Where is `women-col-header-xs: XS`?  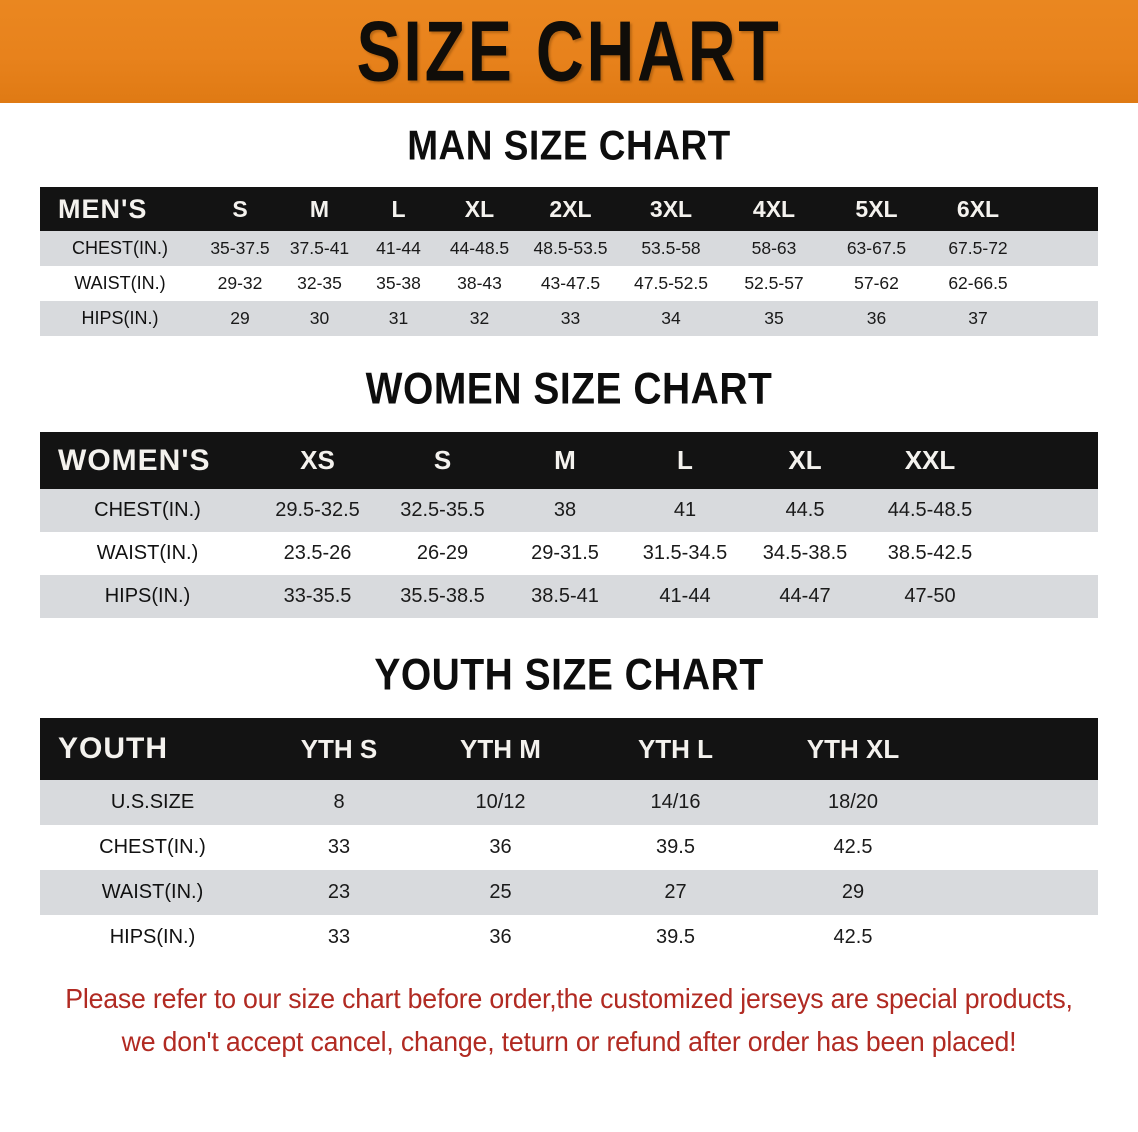 women-col-header-xs: XS is located at coordinates (317, 460).